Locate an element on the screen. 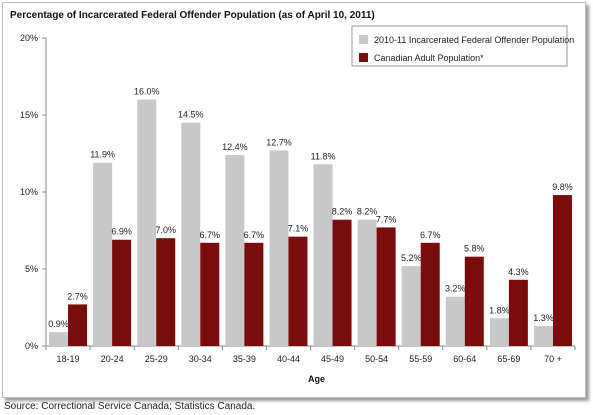  x-tick-label: 30-34 is located at coordinates (200, 359).